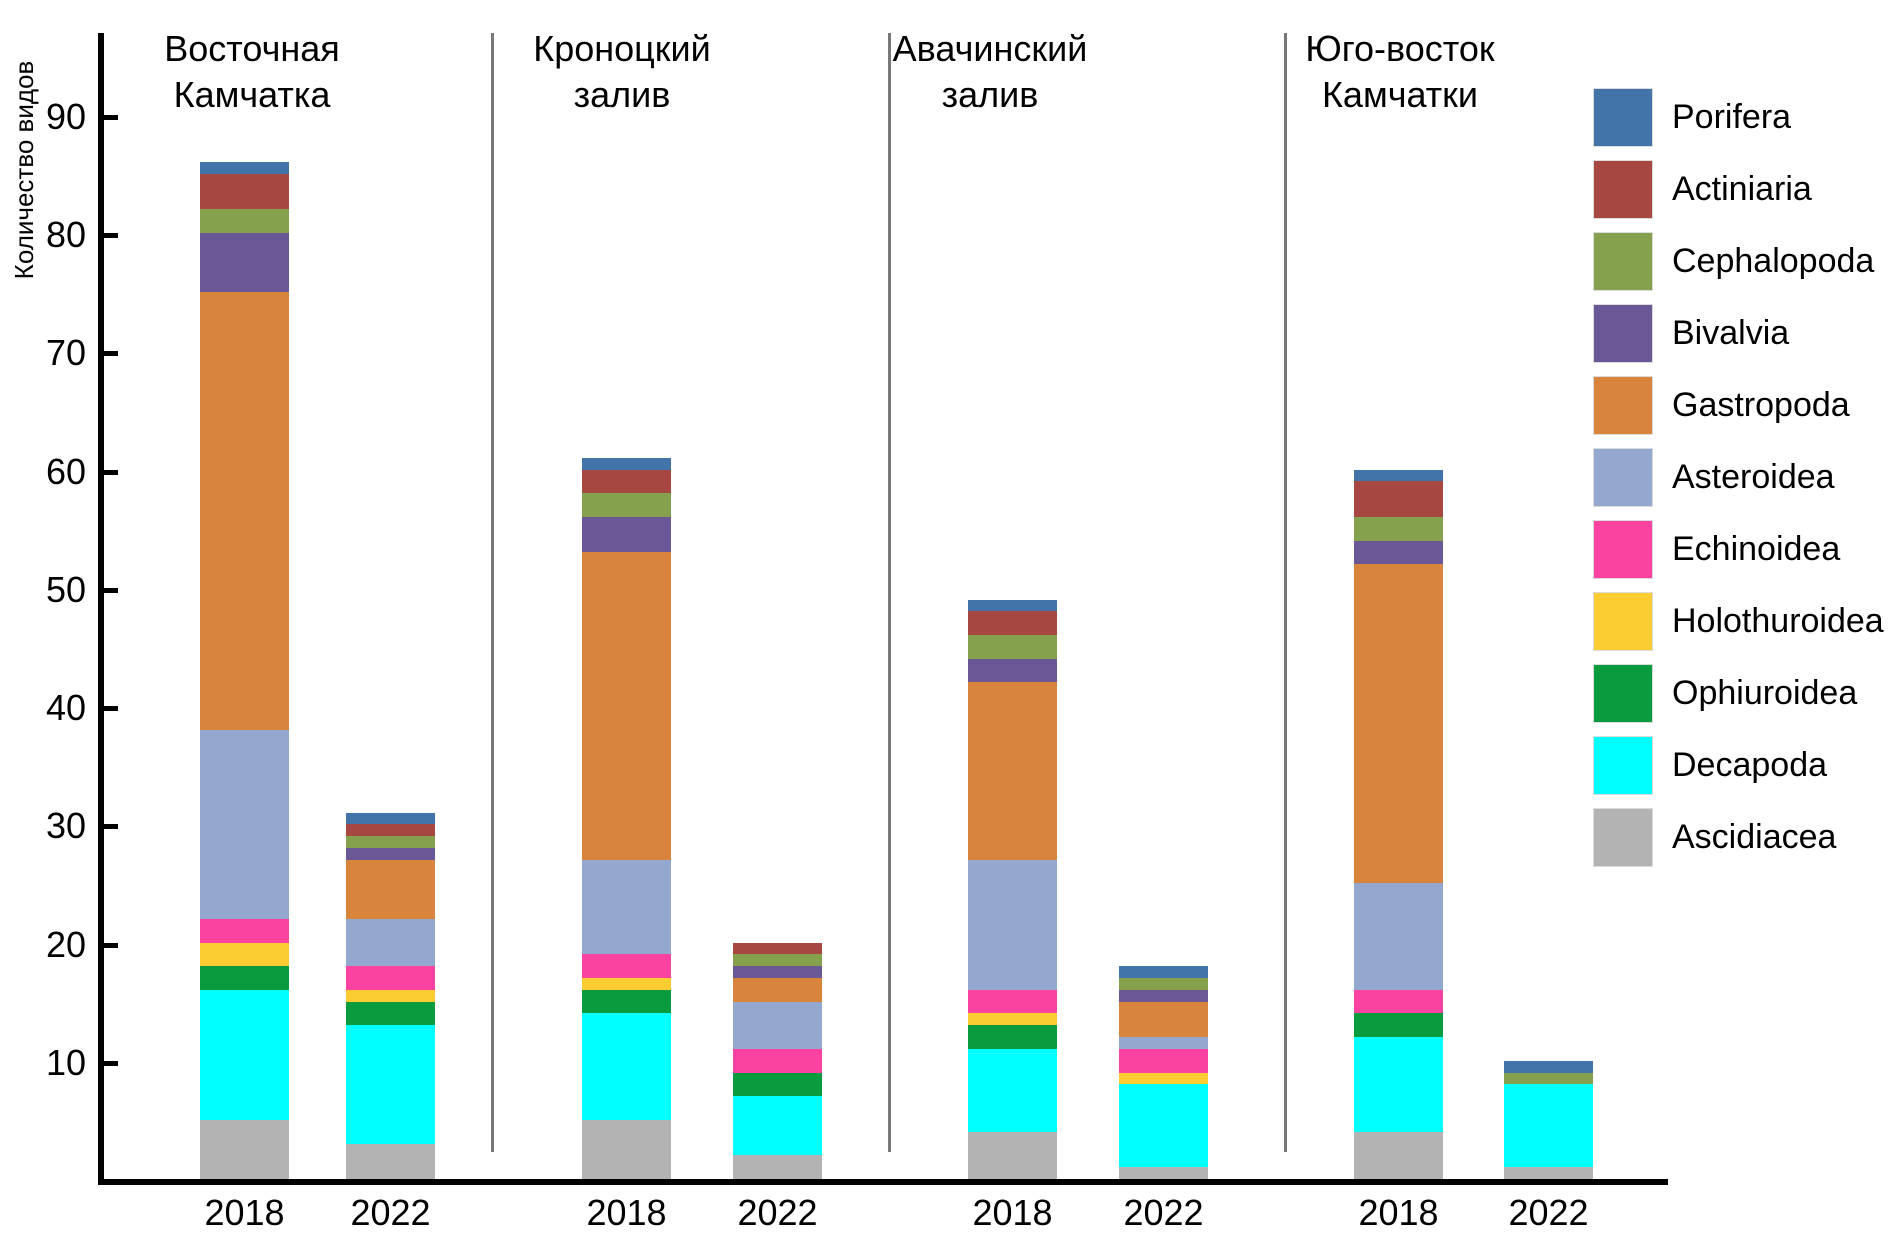  I want to click on legend-item-asteroidea: Asteroidea, so click(1738, 477).